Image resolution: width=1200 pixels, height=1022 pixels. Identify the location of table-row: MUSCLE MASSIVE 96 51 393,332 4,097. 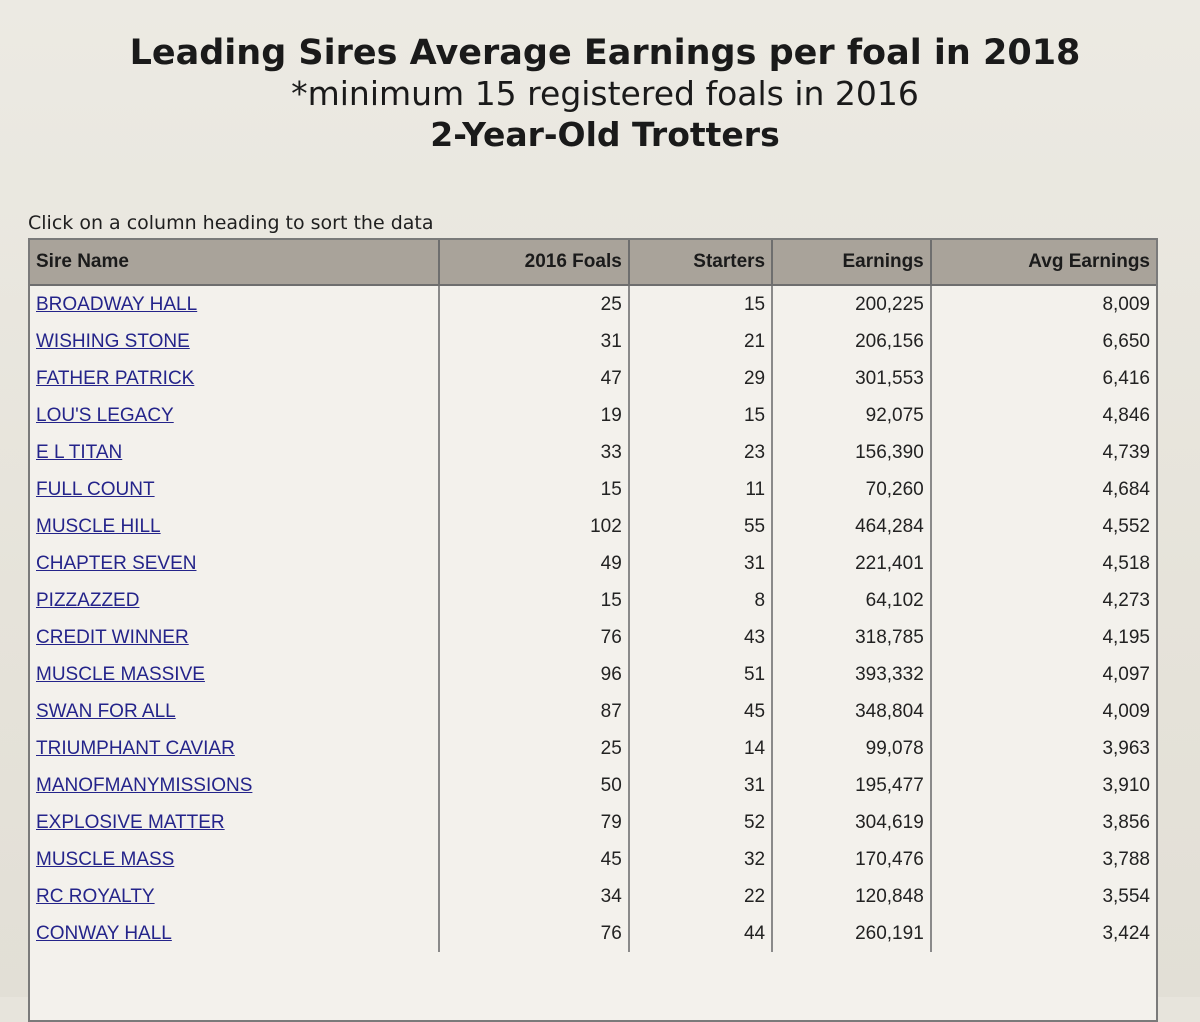
(593, 674).